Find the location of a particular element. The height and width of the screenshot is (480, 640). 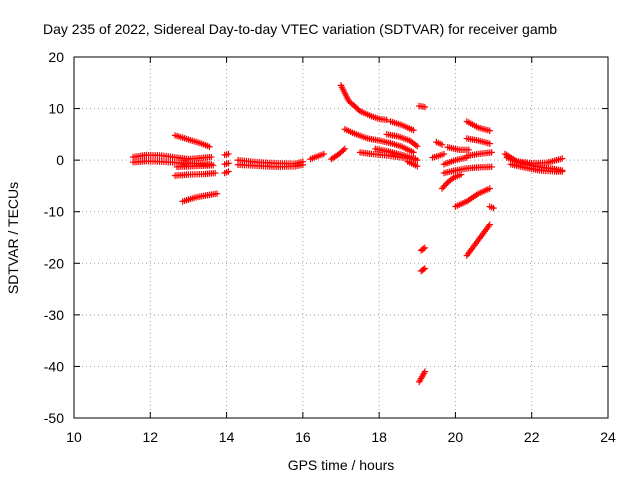

series-seg33 is located at coordinates (478, 240).